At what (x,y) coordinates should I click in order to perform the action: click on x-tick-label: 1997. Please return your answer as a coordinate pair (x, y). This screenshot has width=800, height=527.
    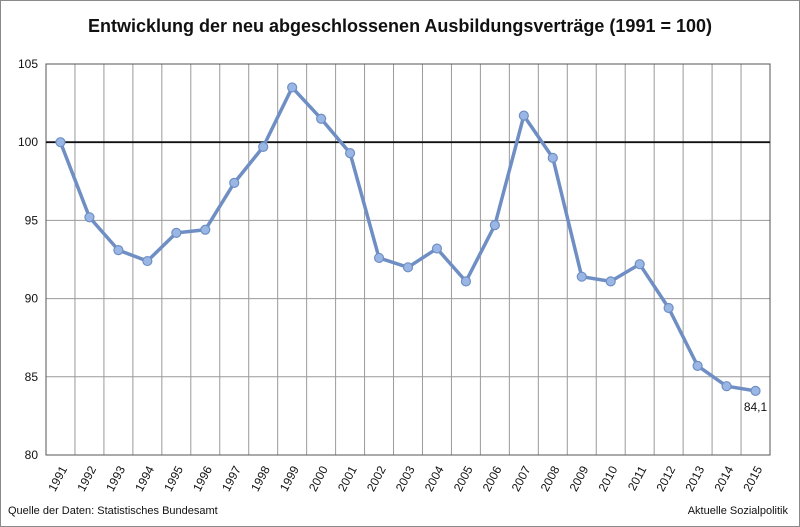
    Looking at the image, I should click on (231, 478).